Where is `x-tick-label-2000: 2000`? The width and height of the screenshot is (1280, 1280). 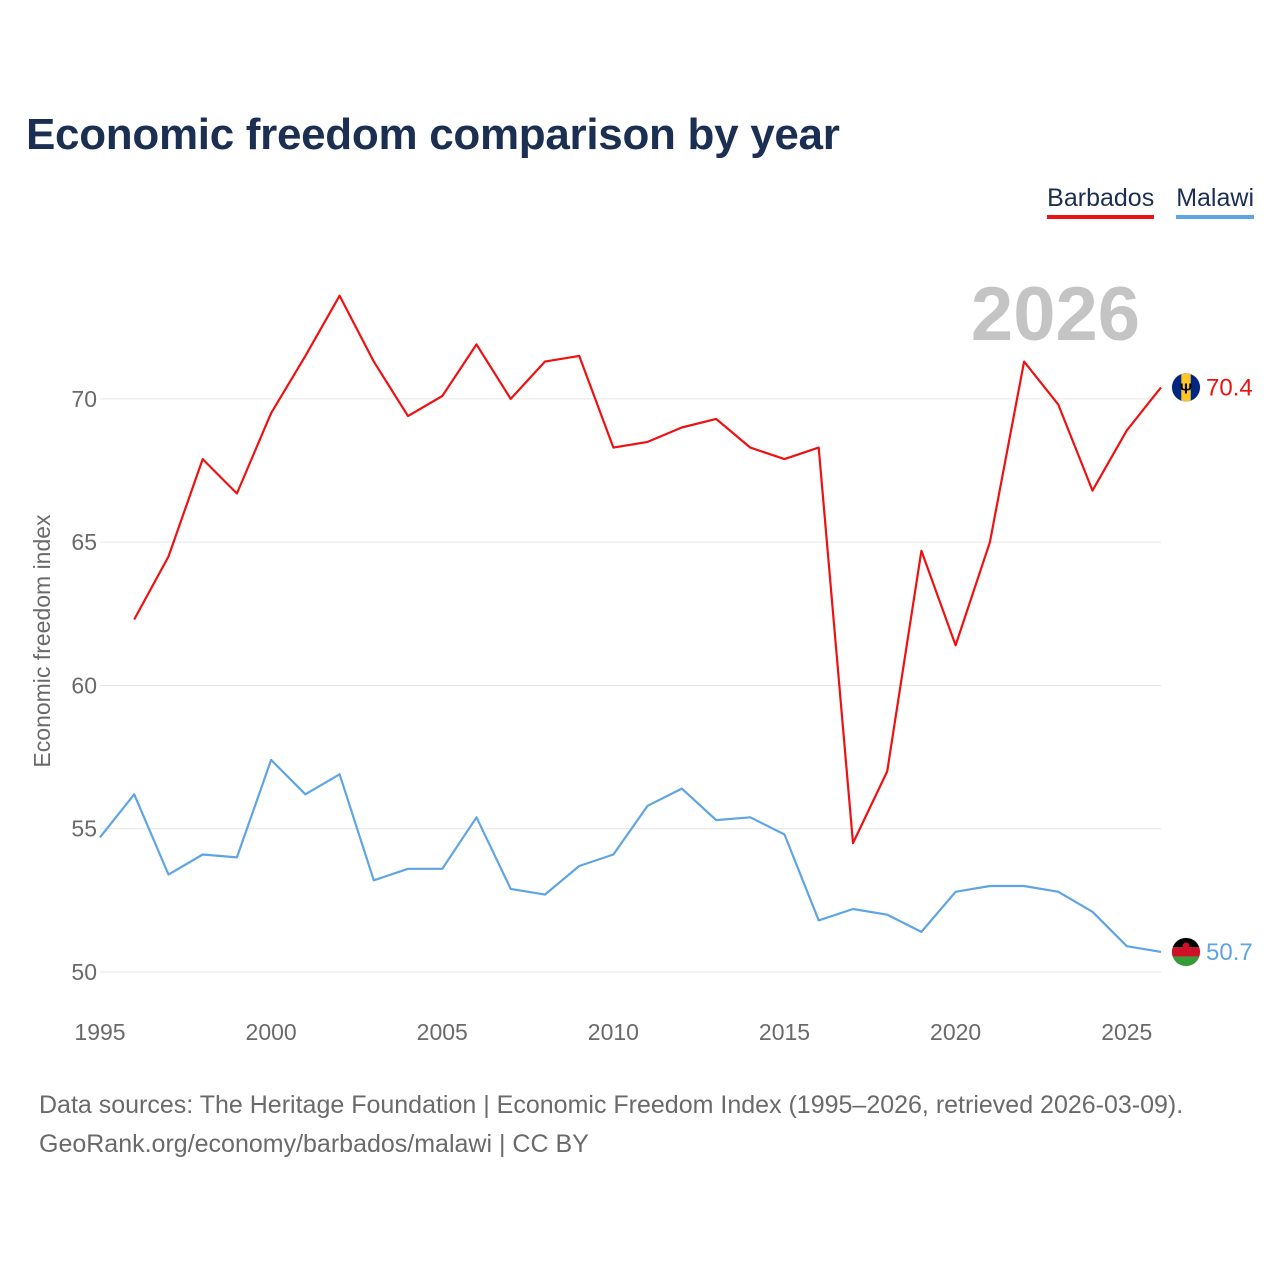
x-tick-label-2000: 2000 is located at coordinates (271, 1032).